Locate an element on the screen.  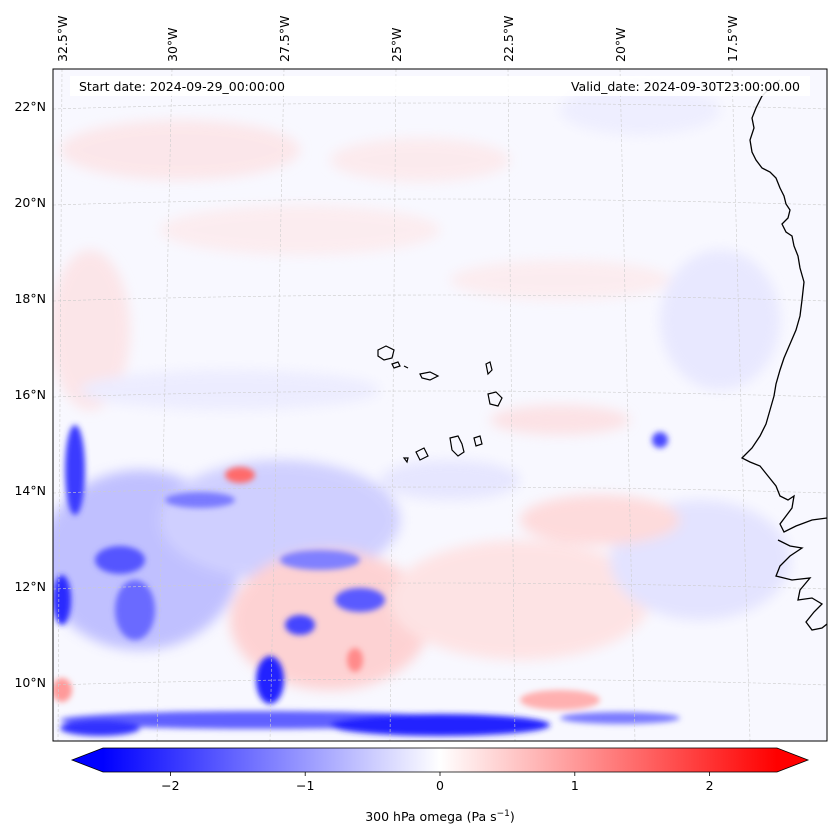
colorbar-outline is located at coordinates (440, 760).